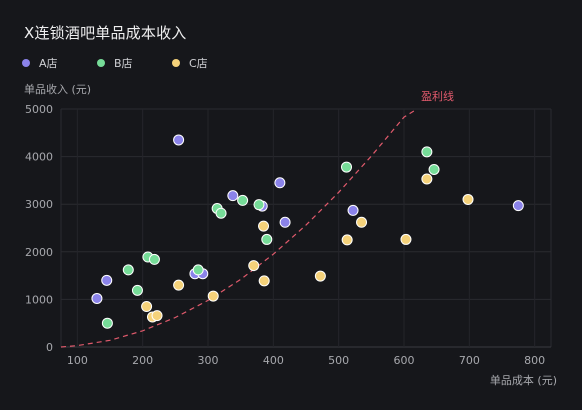  I want to click on y-tick-label-3000: 3000, so click(39, 204).